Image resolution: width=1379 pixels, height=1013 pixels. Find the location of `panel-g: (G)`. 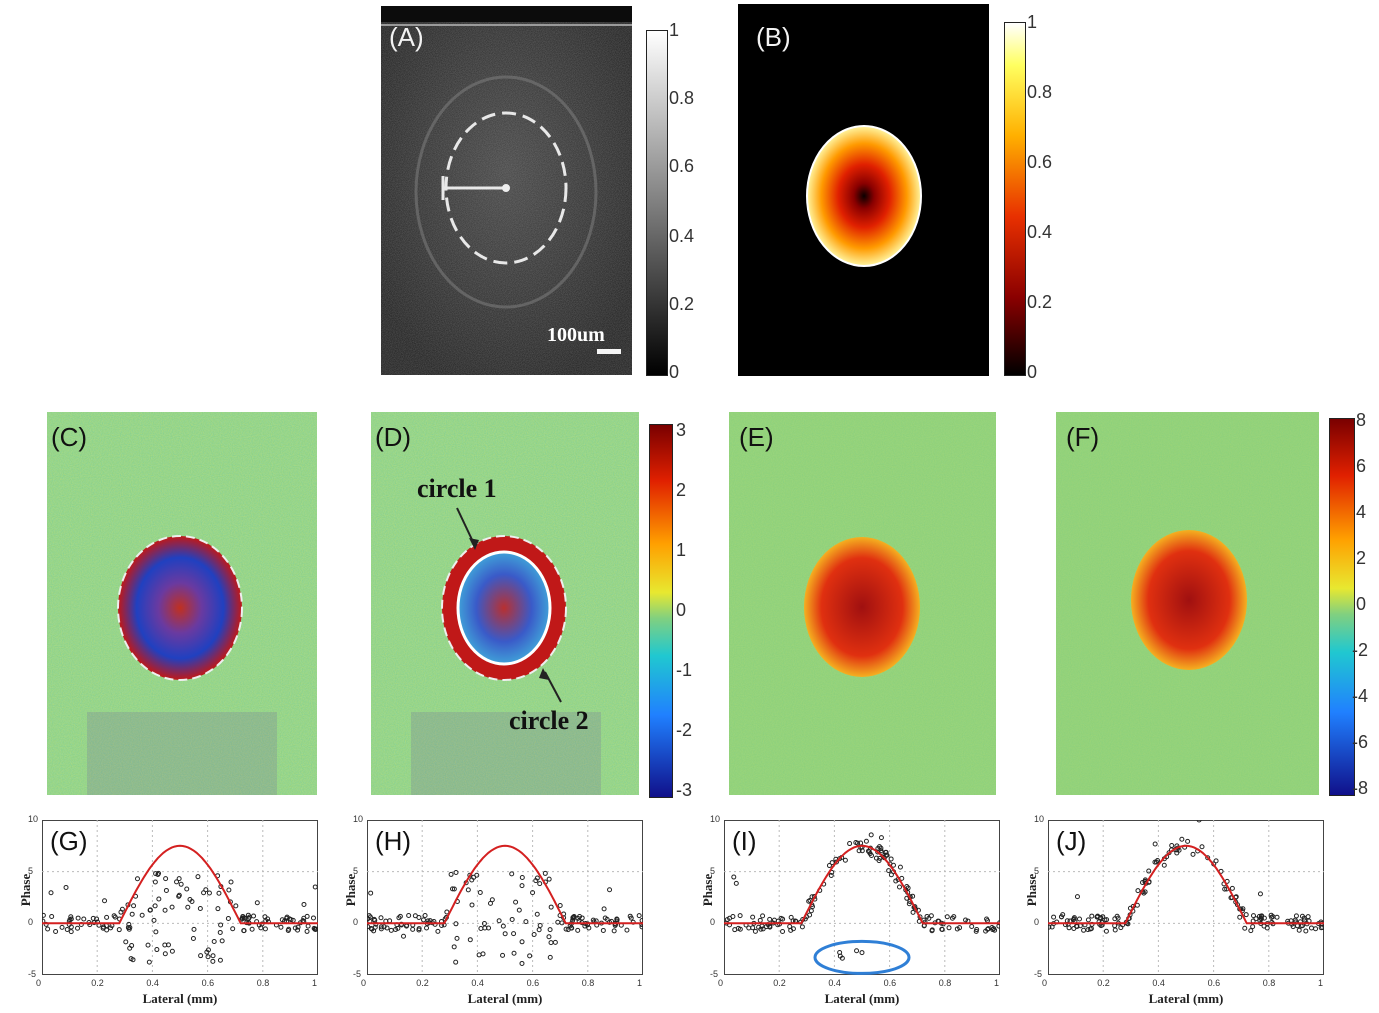

panel-g: (G) is located at coordinates (179, 897).